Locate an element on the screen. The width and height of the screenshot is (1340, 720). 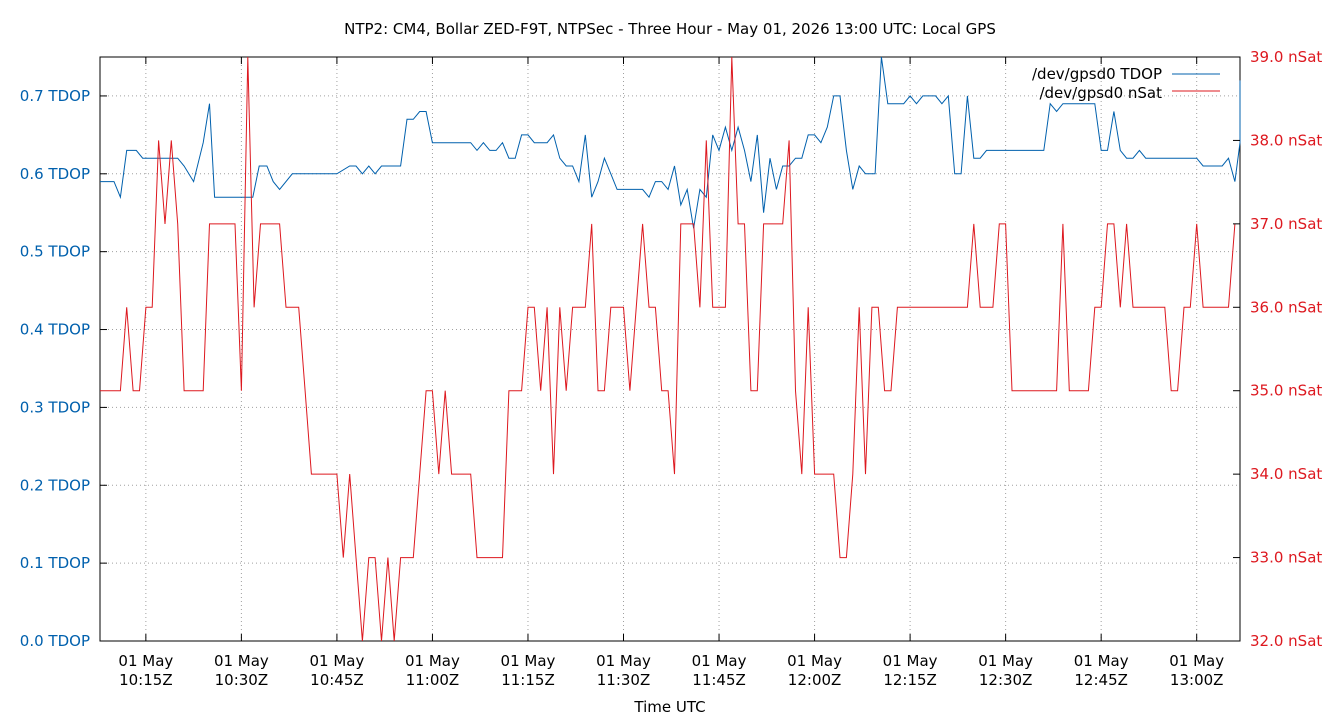
x-tick-label-time: 12:45Z is located at coordinates (1101, 680).